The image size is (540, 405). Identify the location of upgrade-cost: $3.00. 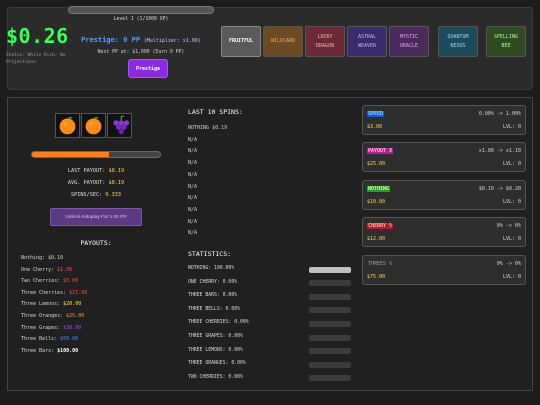
(375, 127).